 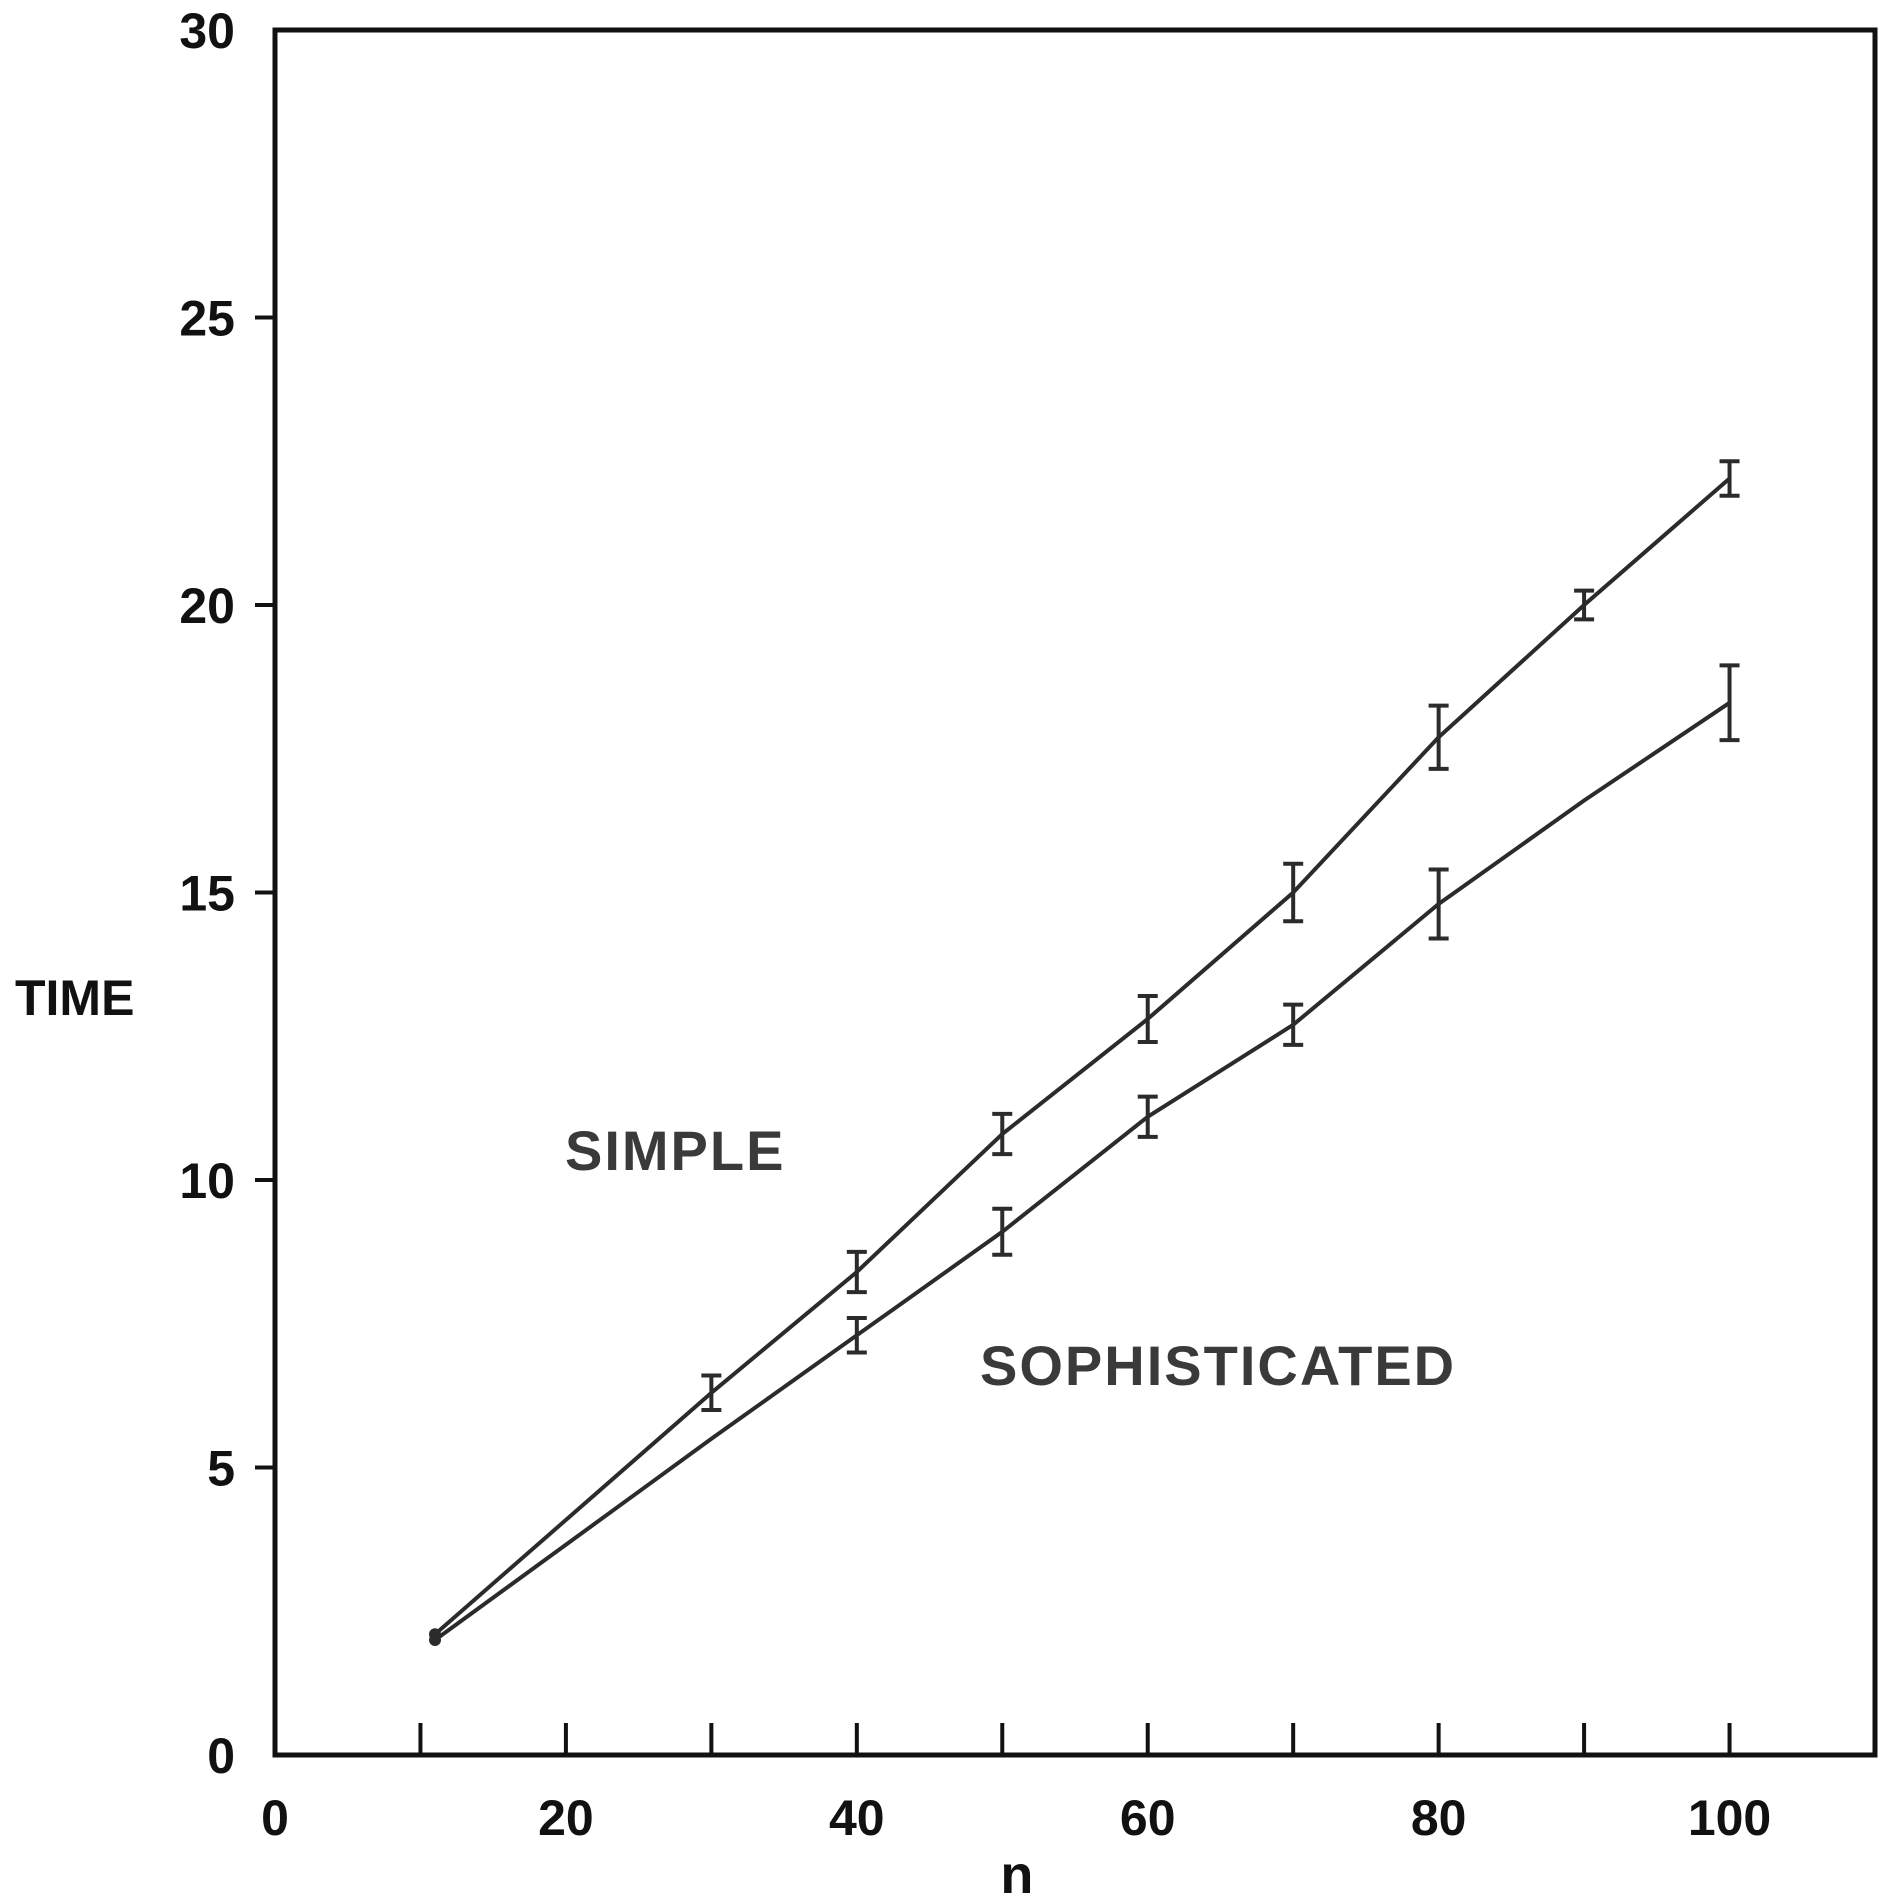 I want to click on x-tick-label: 40, so click(x=857, y=1818).